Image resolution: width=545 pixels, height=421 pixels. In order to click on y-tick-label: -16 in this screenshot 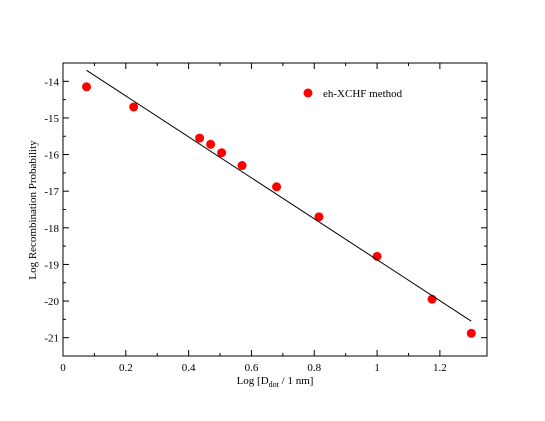, I will do `click(51, 156)`.